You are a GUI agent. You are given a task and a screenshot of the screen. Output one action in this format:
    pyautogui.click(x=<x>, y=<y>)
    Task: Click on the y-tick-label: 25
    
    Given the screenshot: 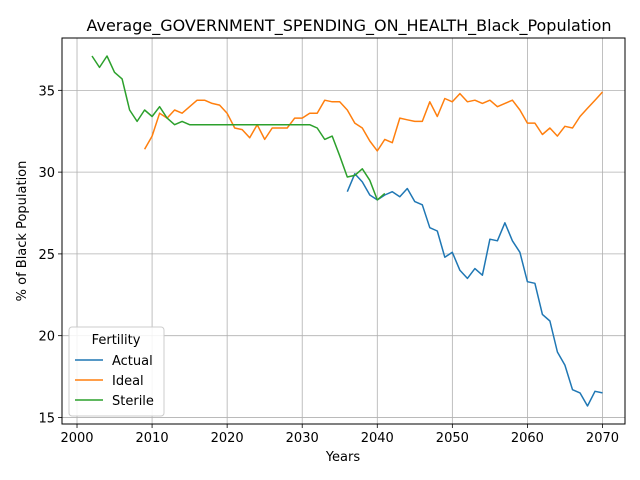 What is the action you would take?
    pyautogui.click(x=46, y=255)
    